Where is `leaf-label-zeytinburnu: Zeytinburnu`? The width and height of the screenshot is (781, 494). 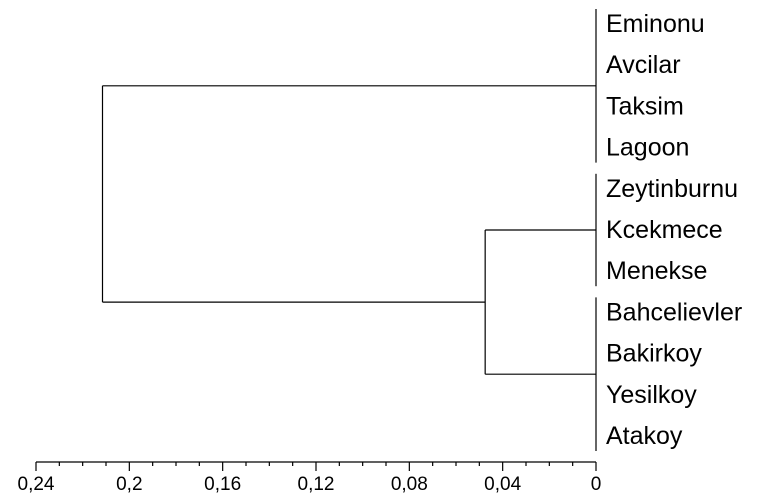 leaf-label-zeytinburnu: Zeytinburnu is located at coordinates (672, 189).